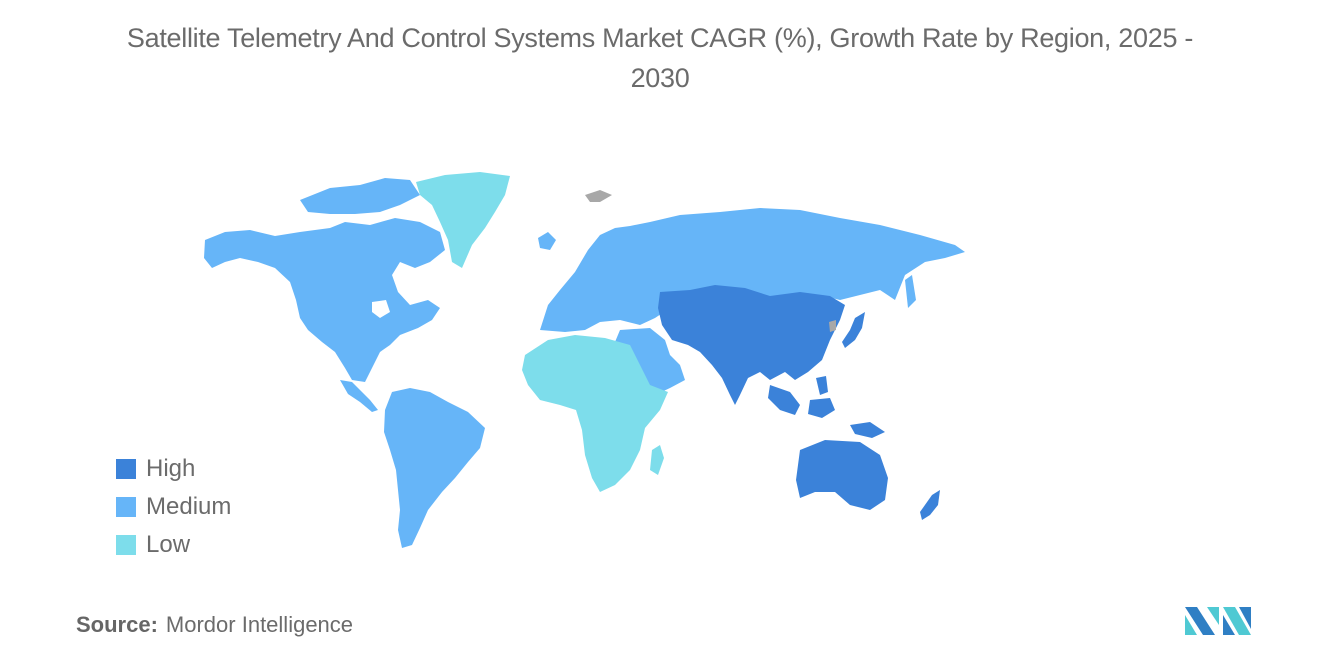 This screenshot has height=665, width=1320. I want to click on legend: High Medium Low, so click(173, 507).